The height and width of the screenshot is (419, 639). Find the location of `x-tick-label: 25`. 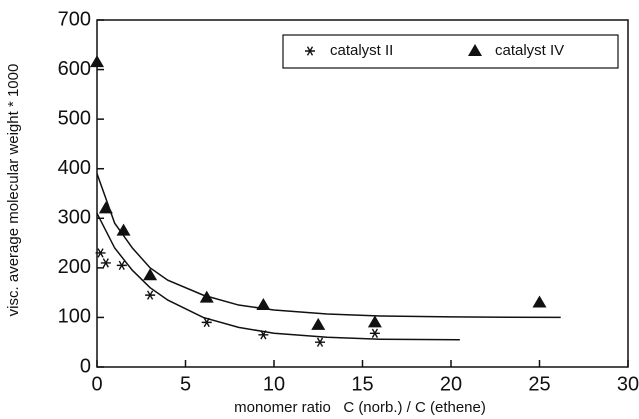

x-tick-label: 25 is located at coordinates (539, 384).